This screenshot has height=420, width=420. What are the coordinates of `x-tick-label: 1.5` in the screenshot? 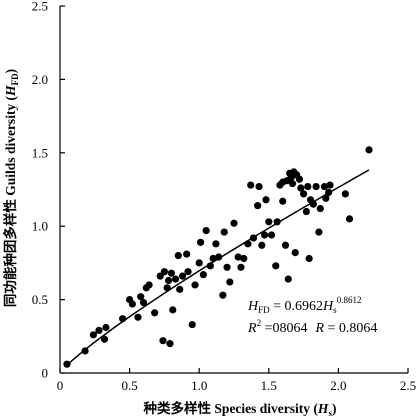 It's located at (269, 385).